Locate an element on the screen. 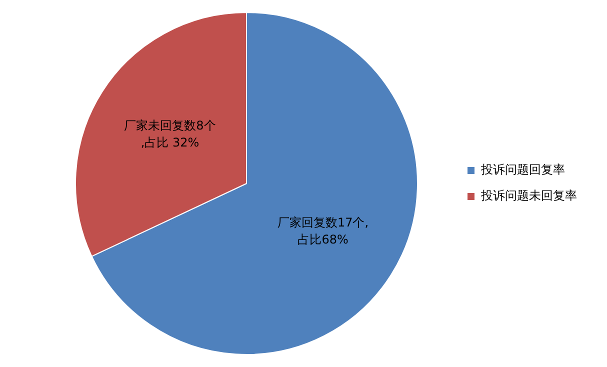 Image resolution: width=607 pixels, height=367 pixels. data-label: 厂家回复数17个, 占比68% is located at coordinates (323, 231).